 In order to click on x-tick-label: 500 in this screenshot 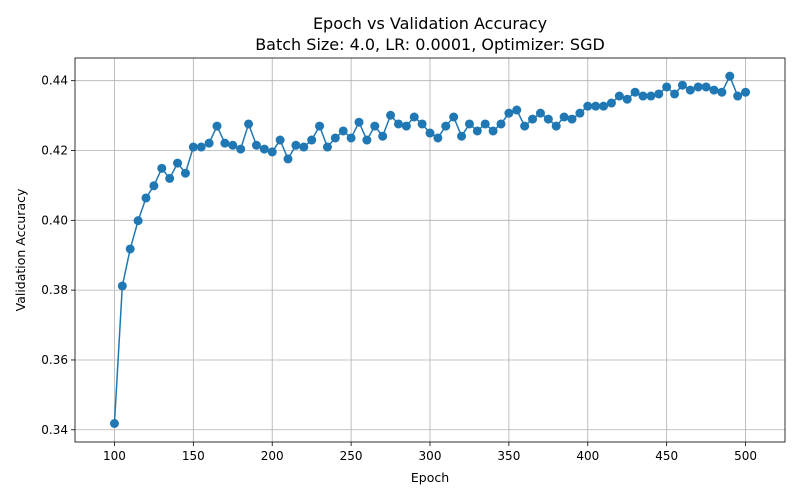, I will do `click(745, 456)`.